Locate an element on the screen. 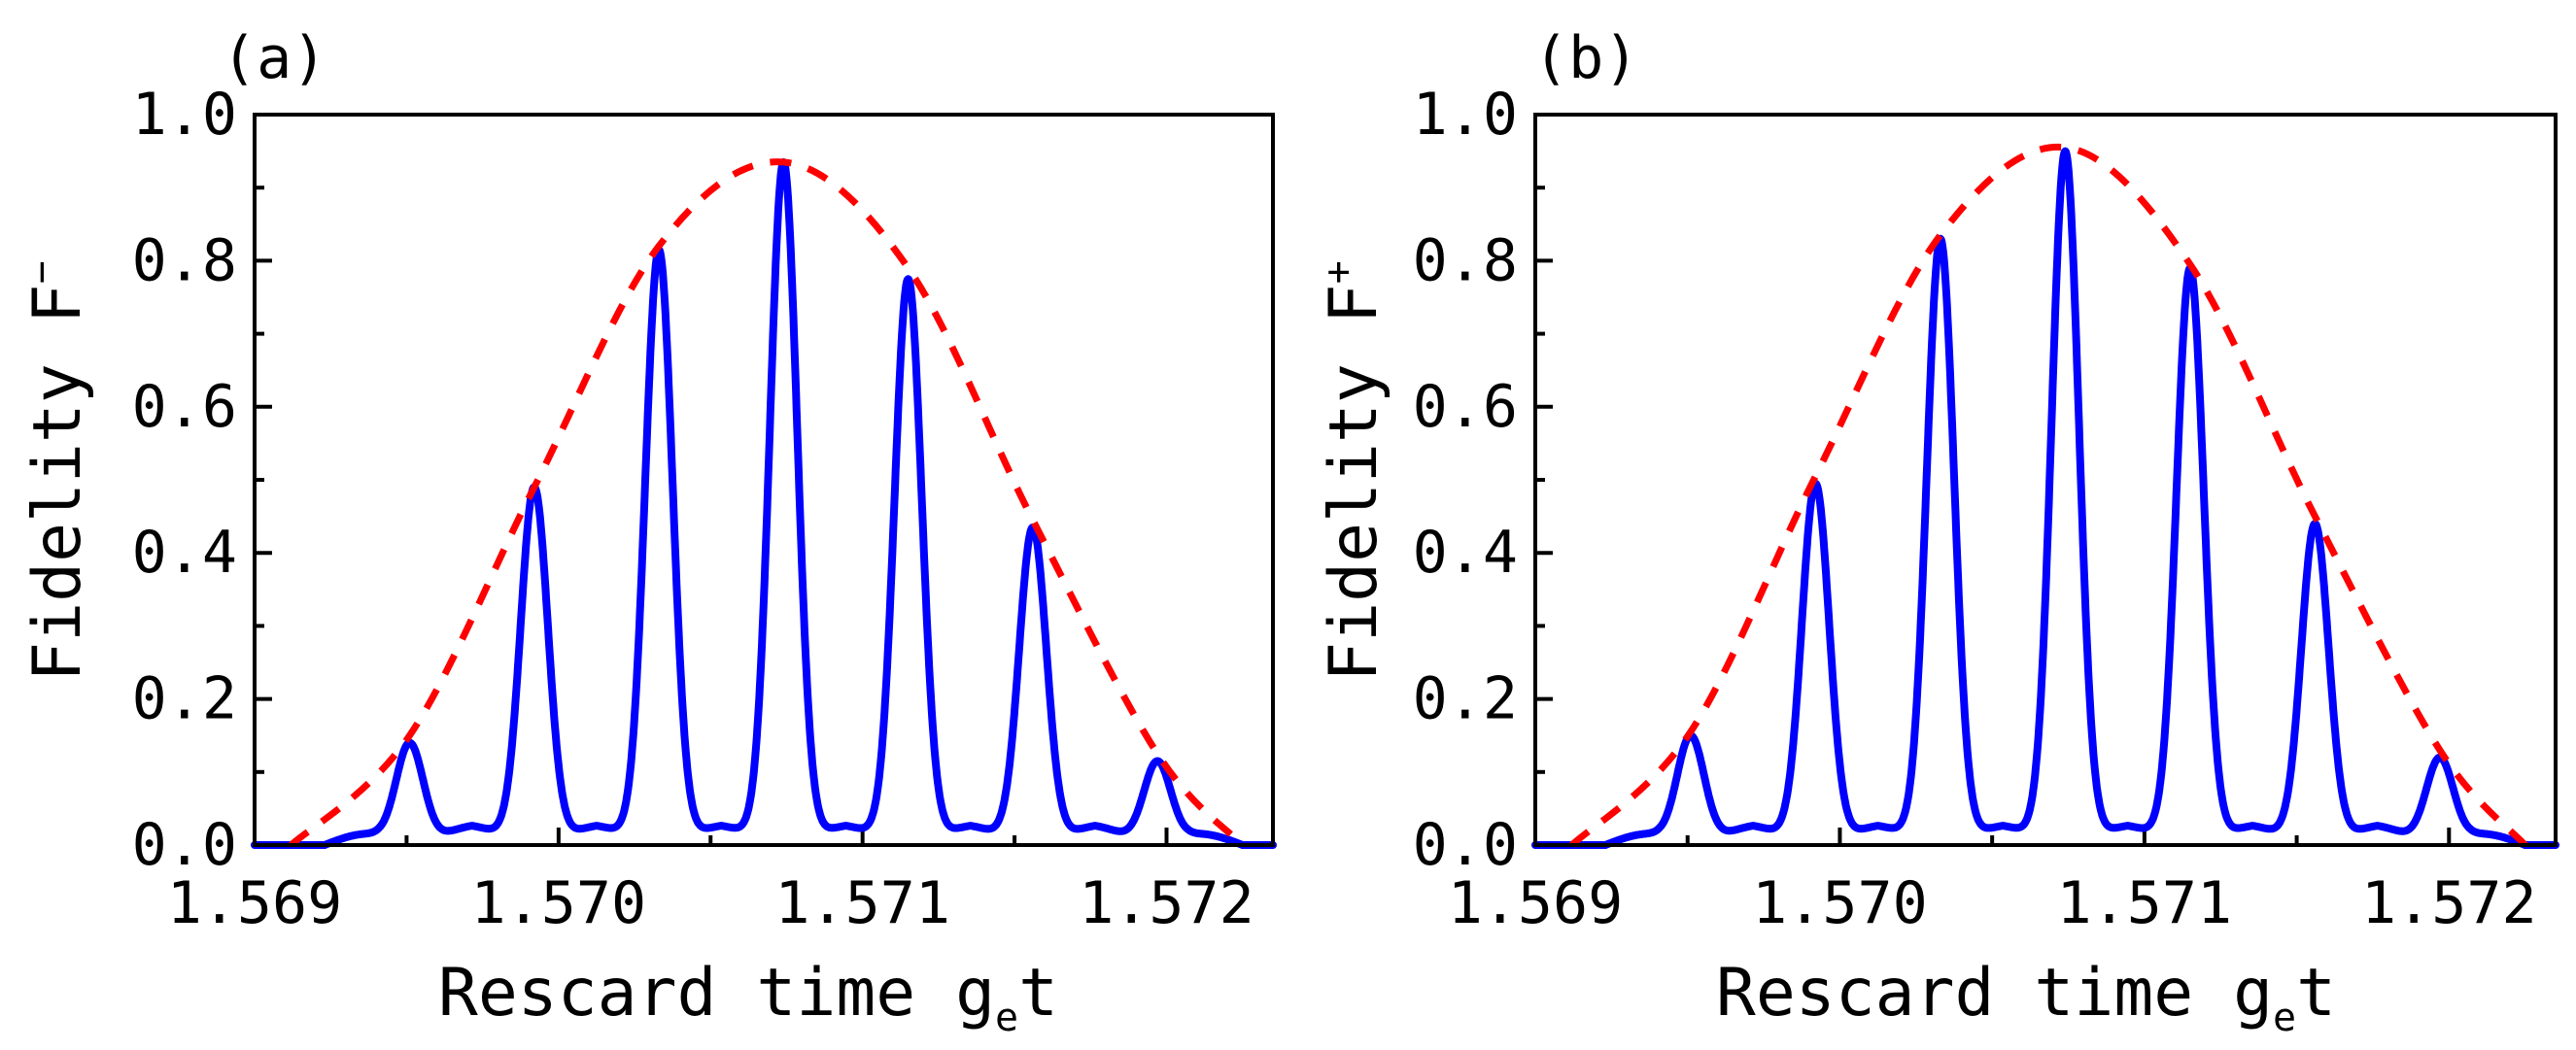  panel-label: (a) is located at coordinates (274, 58).